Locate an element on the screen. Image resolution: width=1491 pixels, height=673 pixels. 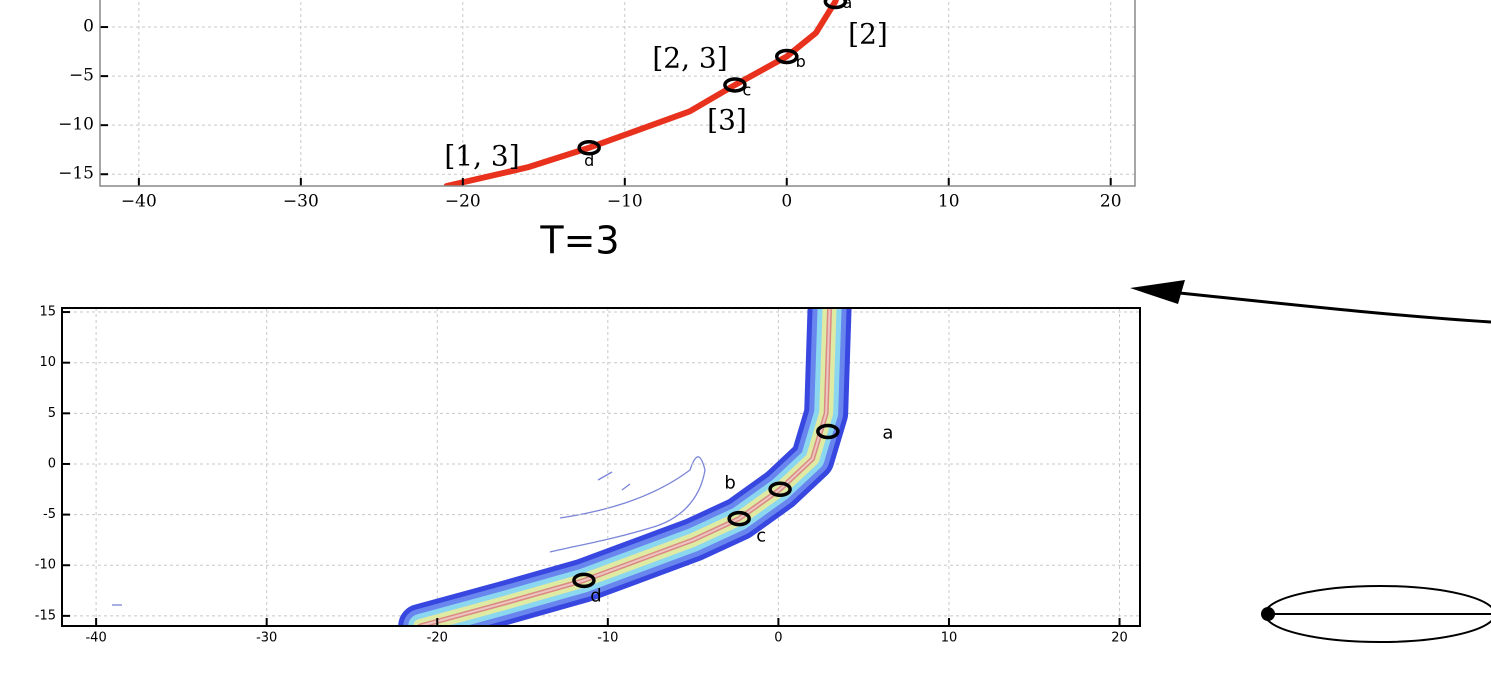
curve is located at coordinates (641, 93).